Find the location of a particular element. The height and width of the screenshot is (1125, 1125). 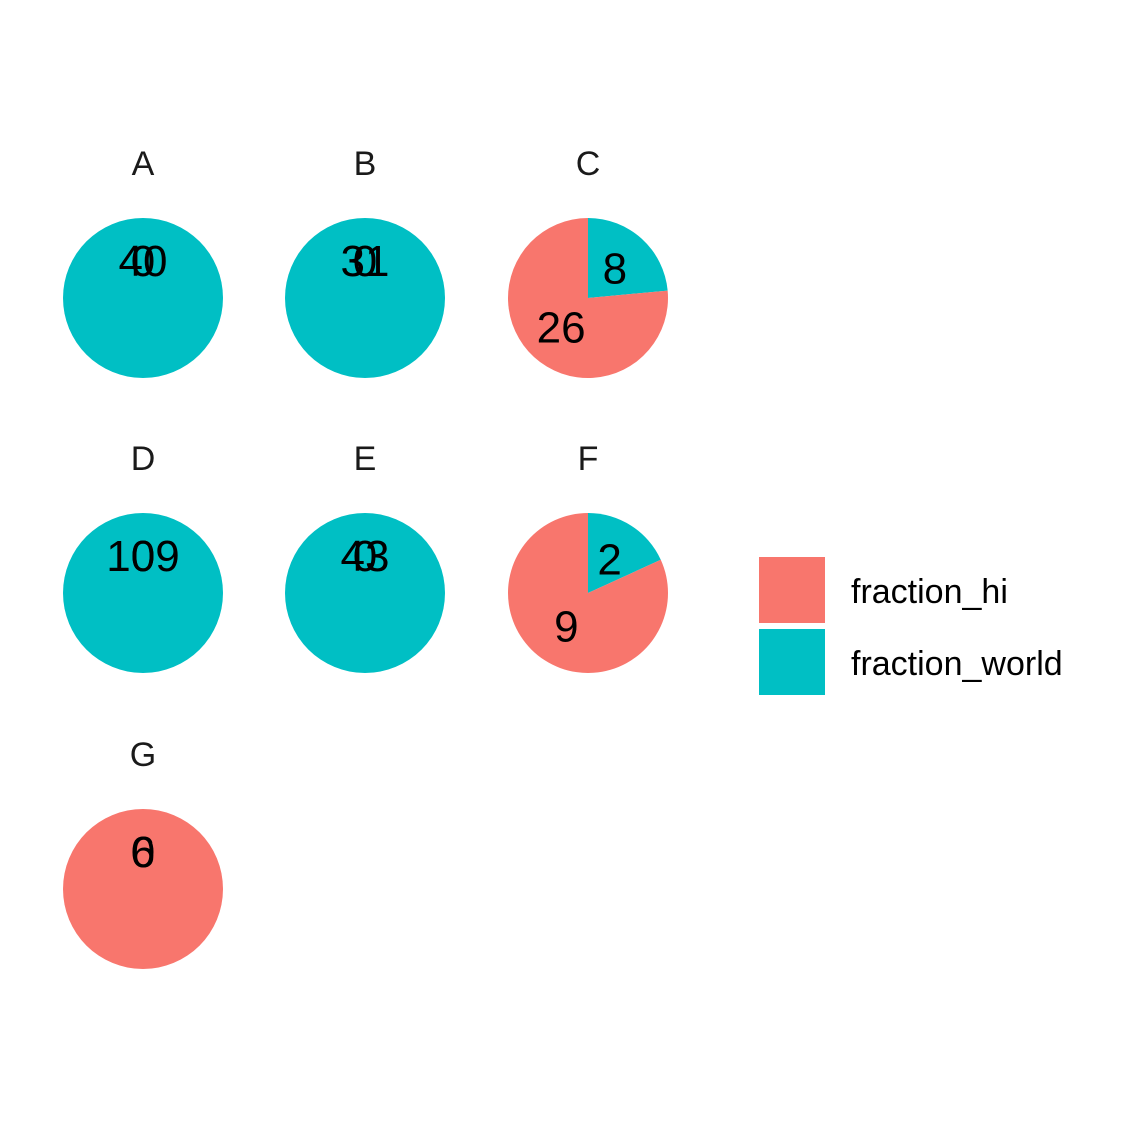

legend-swatch-fraction-world is located at coordinates (792, 662).